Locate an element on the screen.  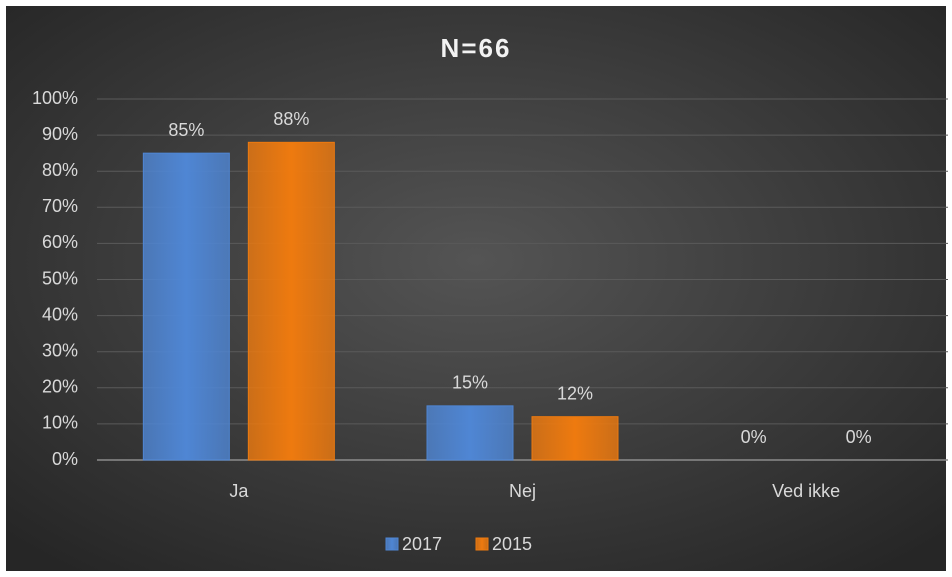
data-label: 15% is located at coordinates (470, 383).